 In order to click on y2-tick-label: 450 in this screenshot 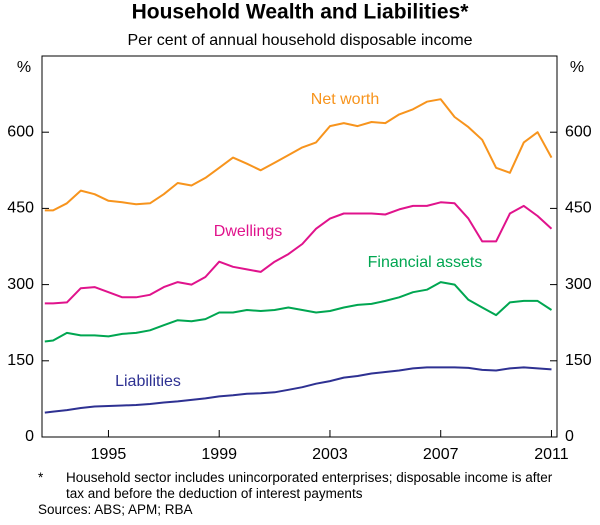, I will do `click(578, 208)`.